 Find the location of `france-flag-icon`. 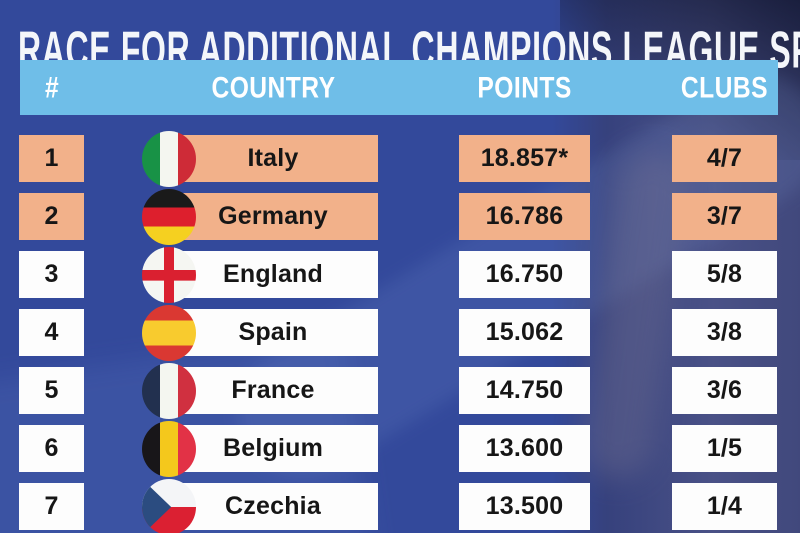

france-flag-icon is located at coordinates (169, 391).